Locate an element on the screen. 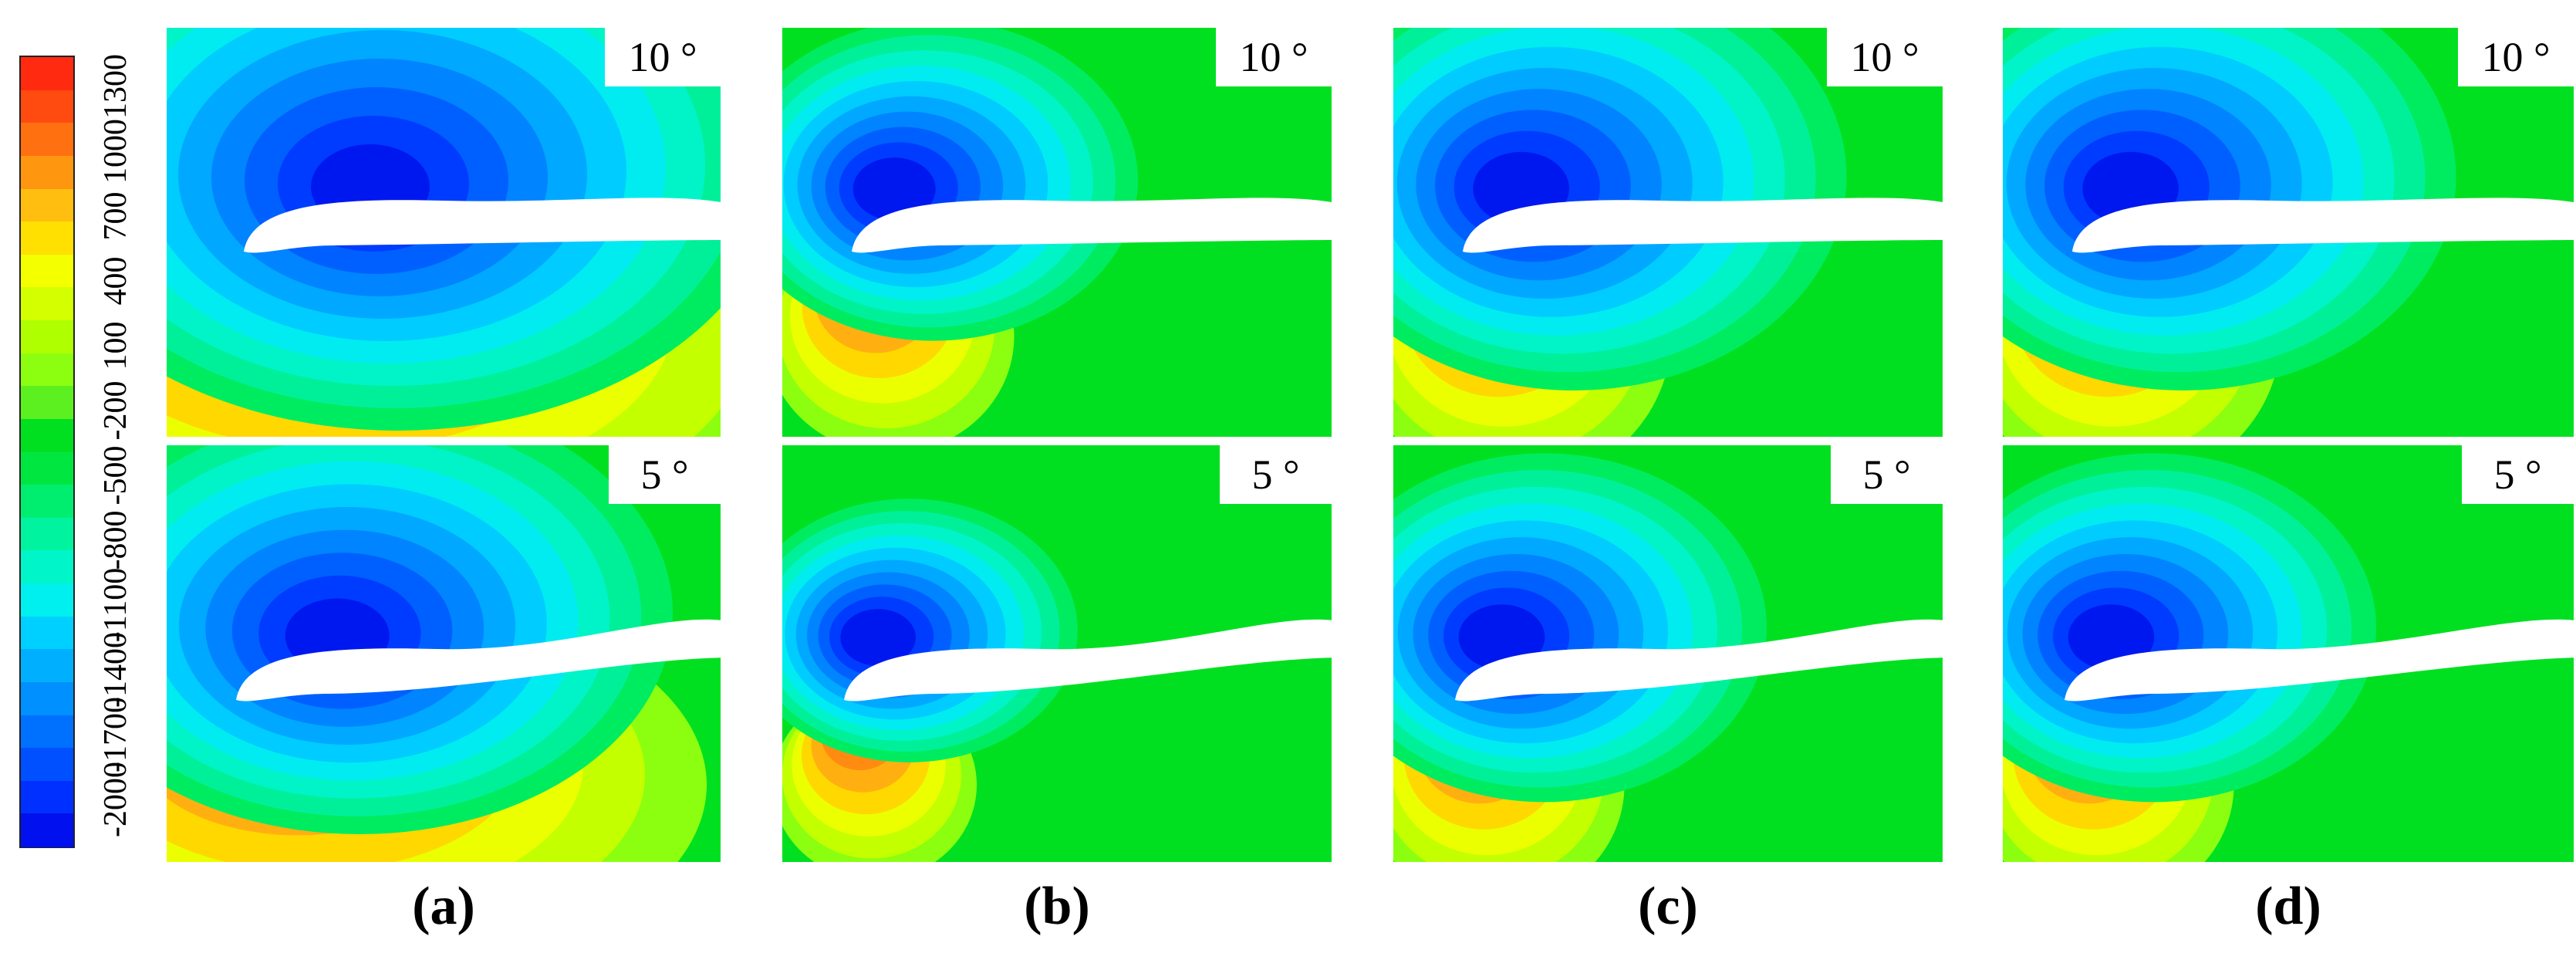  colorbar-tick-label: 400 is located at coordinates (116, 281).